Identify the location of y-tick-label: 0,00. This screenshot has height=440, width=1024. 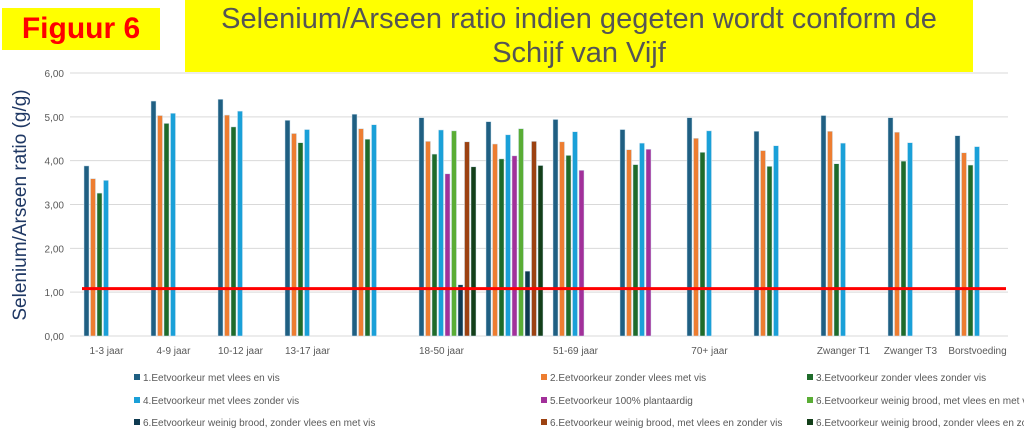
(55, 337).